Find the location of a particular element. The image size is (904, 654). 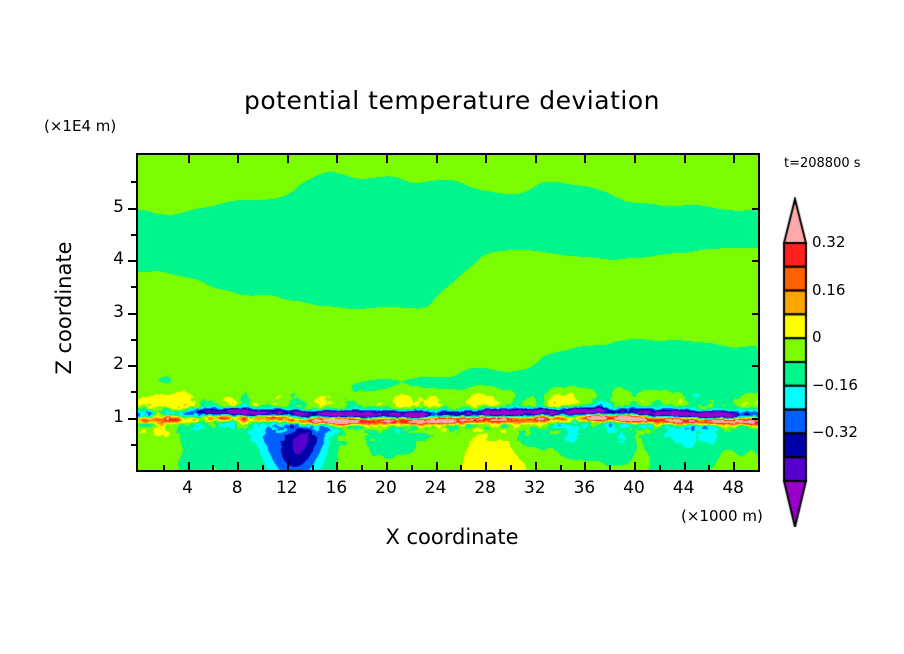

chart-title: potential temperature deviation is located at coordinates (452, 100).